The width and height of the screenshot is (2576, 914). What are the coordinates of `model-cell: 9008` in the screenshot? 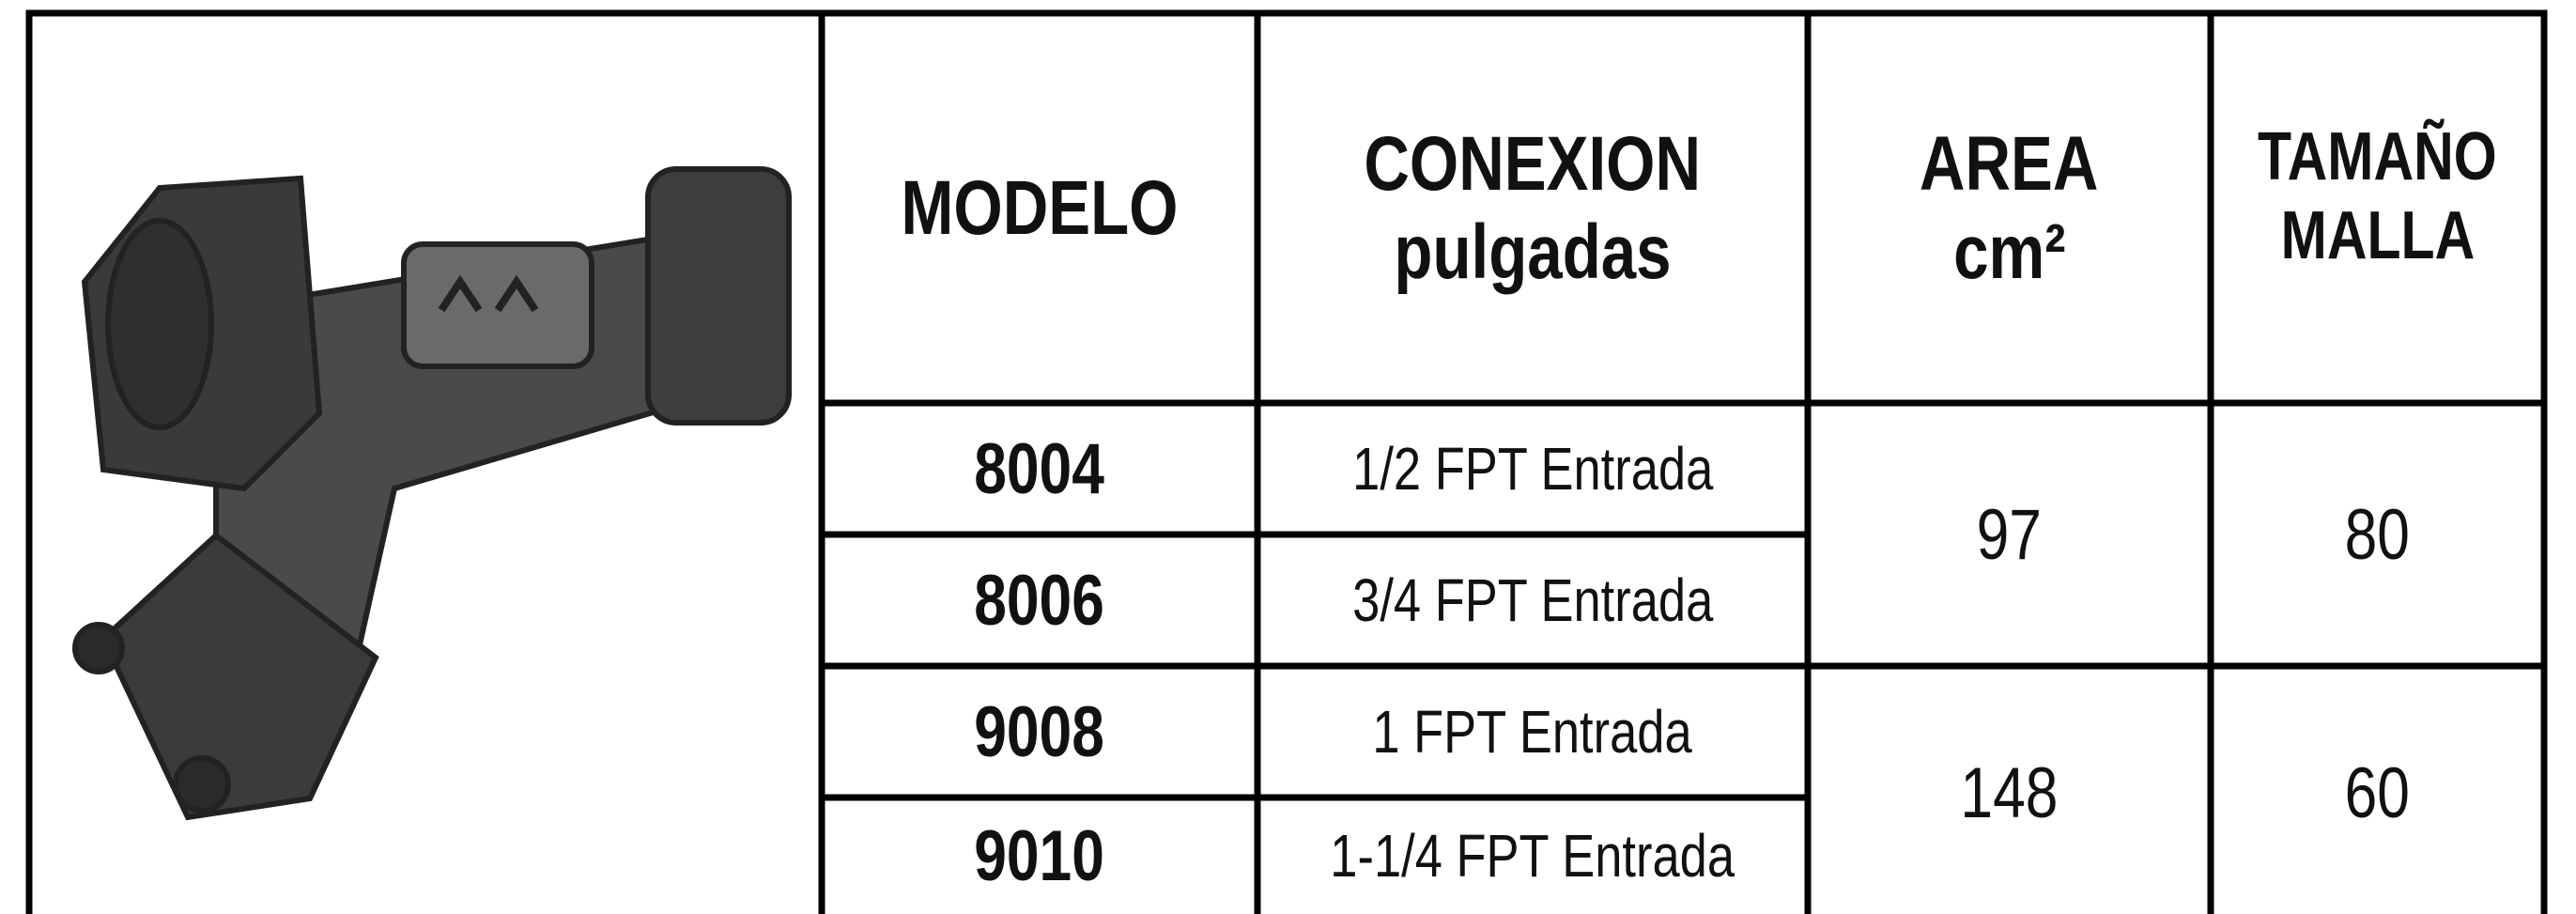 It's located at (1039, 732).